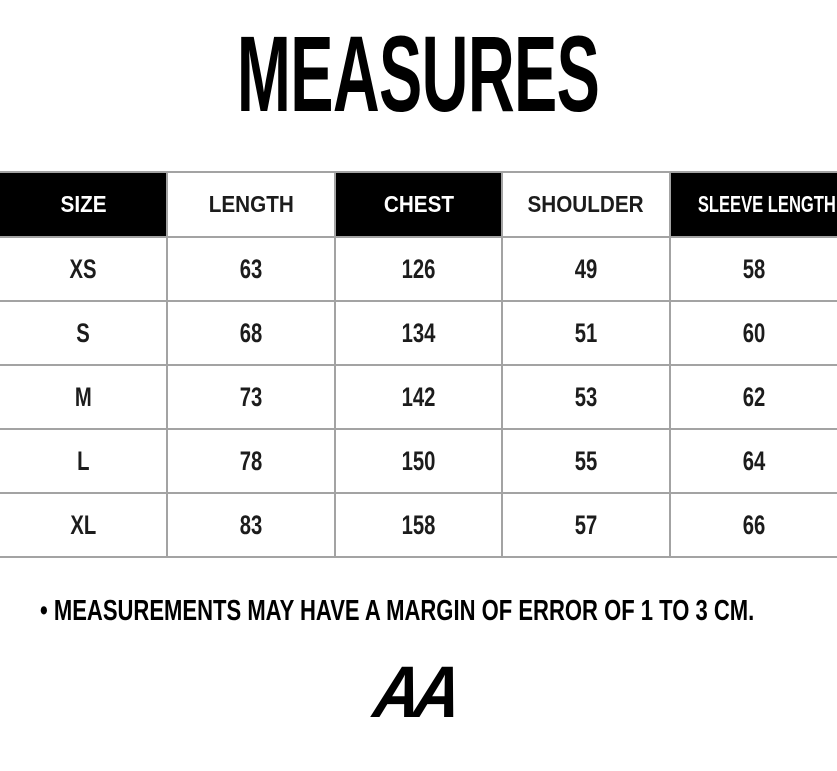 This screenshot has width=837, height=771. I want to click on table-row-xl: XL 83 158 57 66, so click(418, 525).